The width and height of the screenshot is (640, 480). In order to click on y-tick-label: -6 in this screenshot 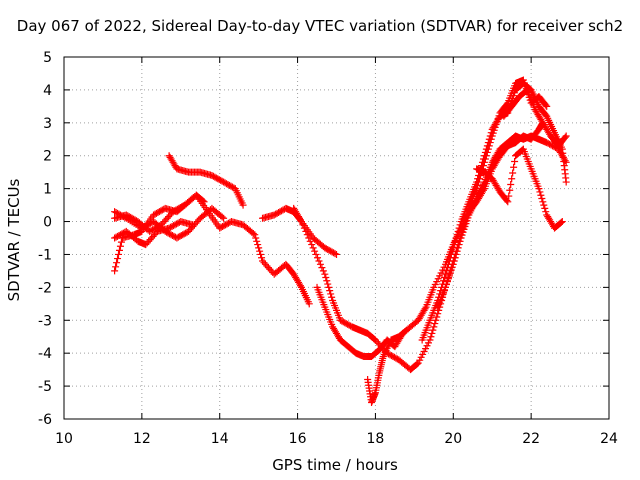, I will do `click(45, 420)`.